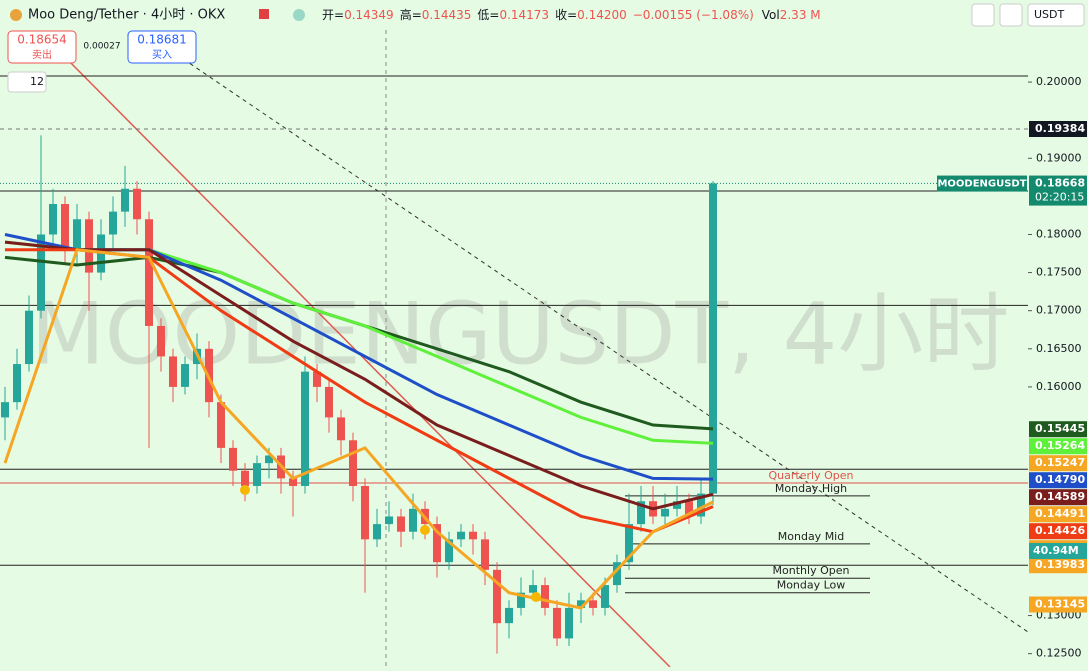 The height and width of the screenshot is (671, 1088). Describe the element at coordinates (1059, 233) in the screenshot. I see `y-tick-label: 0.18000` at that location.